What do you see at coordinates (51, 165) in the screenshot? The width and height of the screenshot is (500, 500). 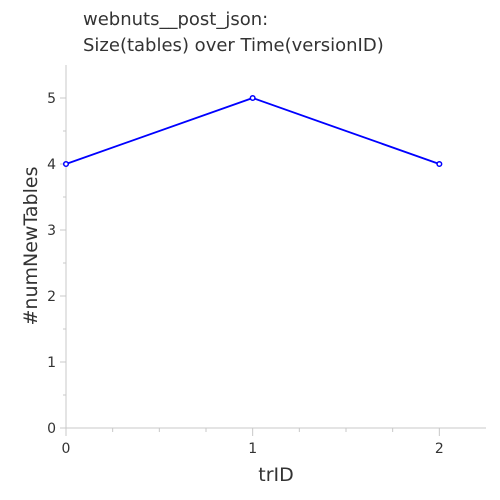 I see `y-tick-label: 4` at bounding box center [51, 165].